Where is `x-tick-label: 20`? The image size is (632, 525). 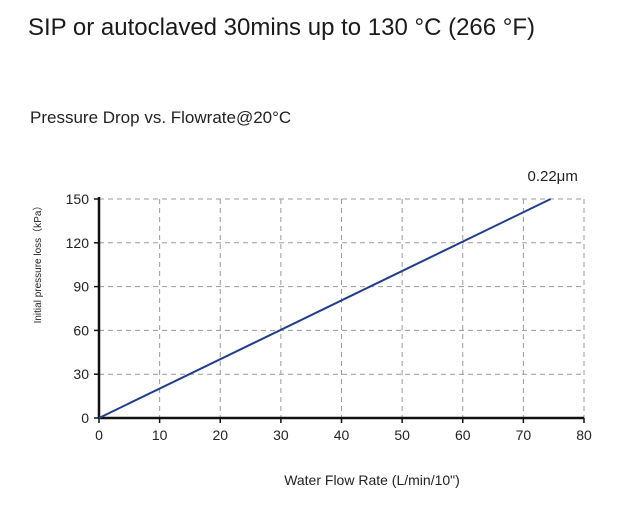 x-tick-label: 20 is located at coordinates (220, 435).